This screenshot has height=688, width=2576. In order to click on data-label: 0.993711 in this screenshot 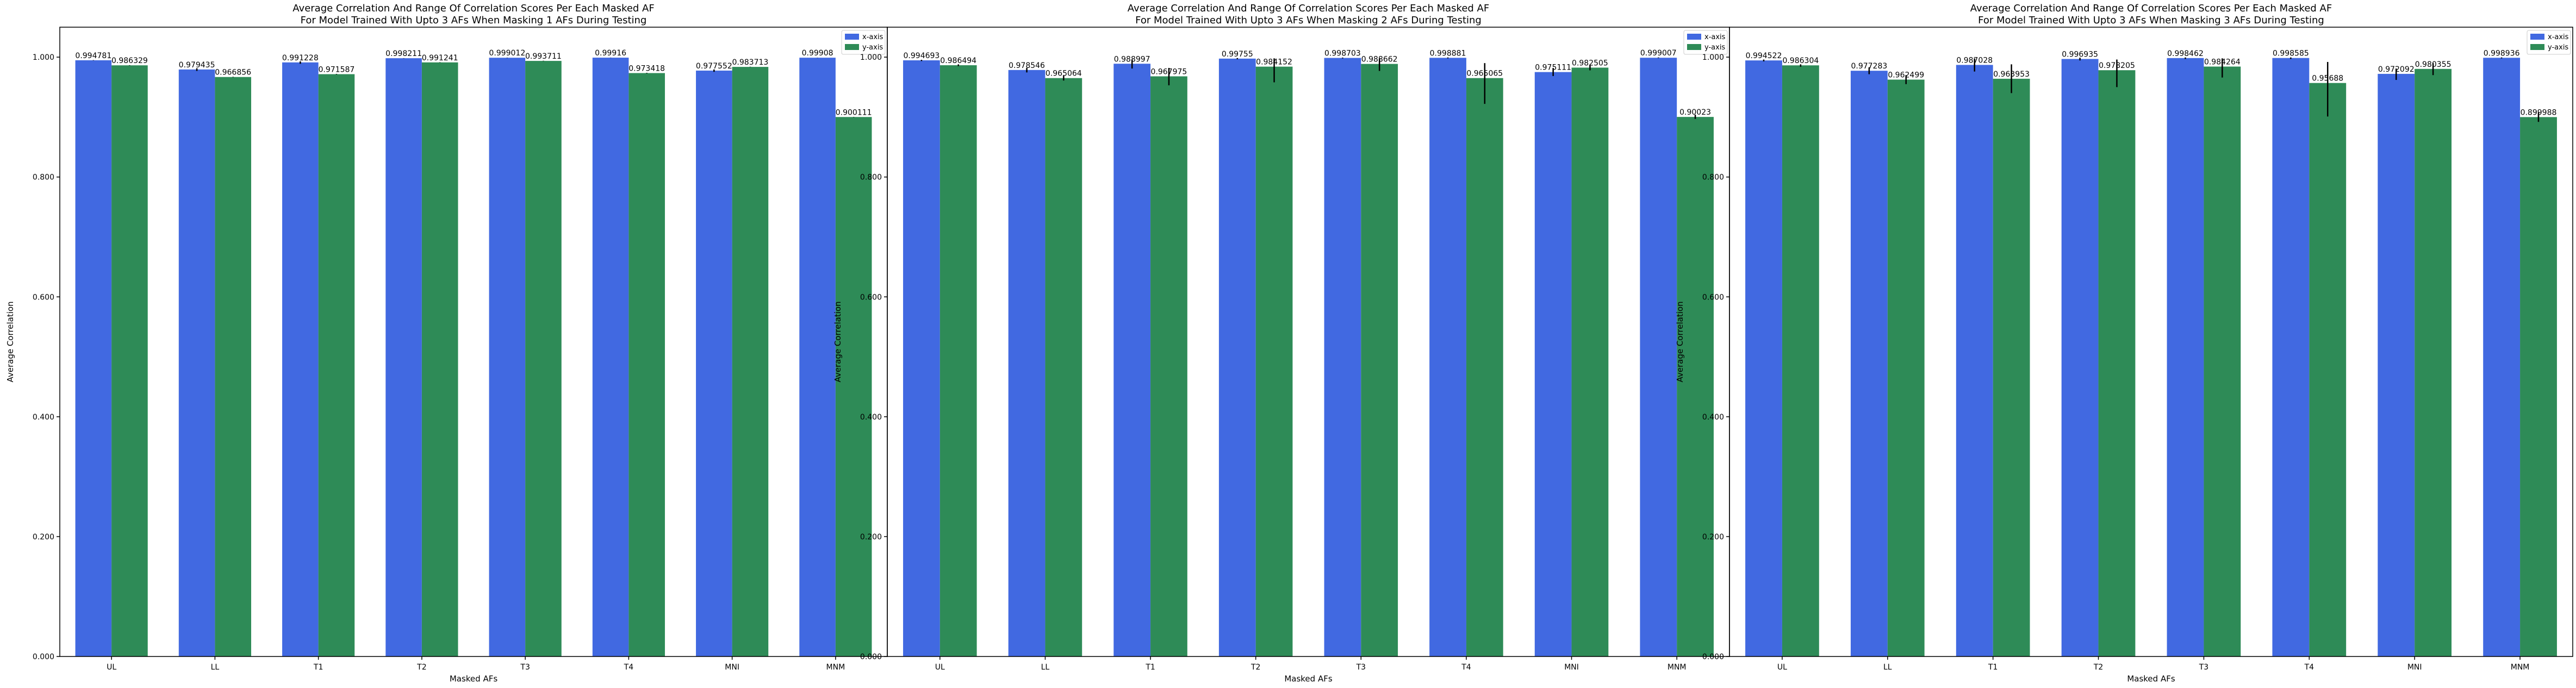, I will do `click(543, 56)`.